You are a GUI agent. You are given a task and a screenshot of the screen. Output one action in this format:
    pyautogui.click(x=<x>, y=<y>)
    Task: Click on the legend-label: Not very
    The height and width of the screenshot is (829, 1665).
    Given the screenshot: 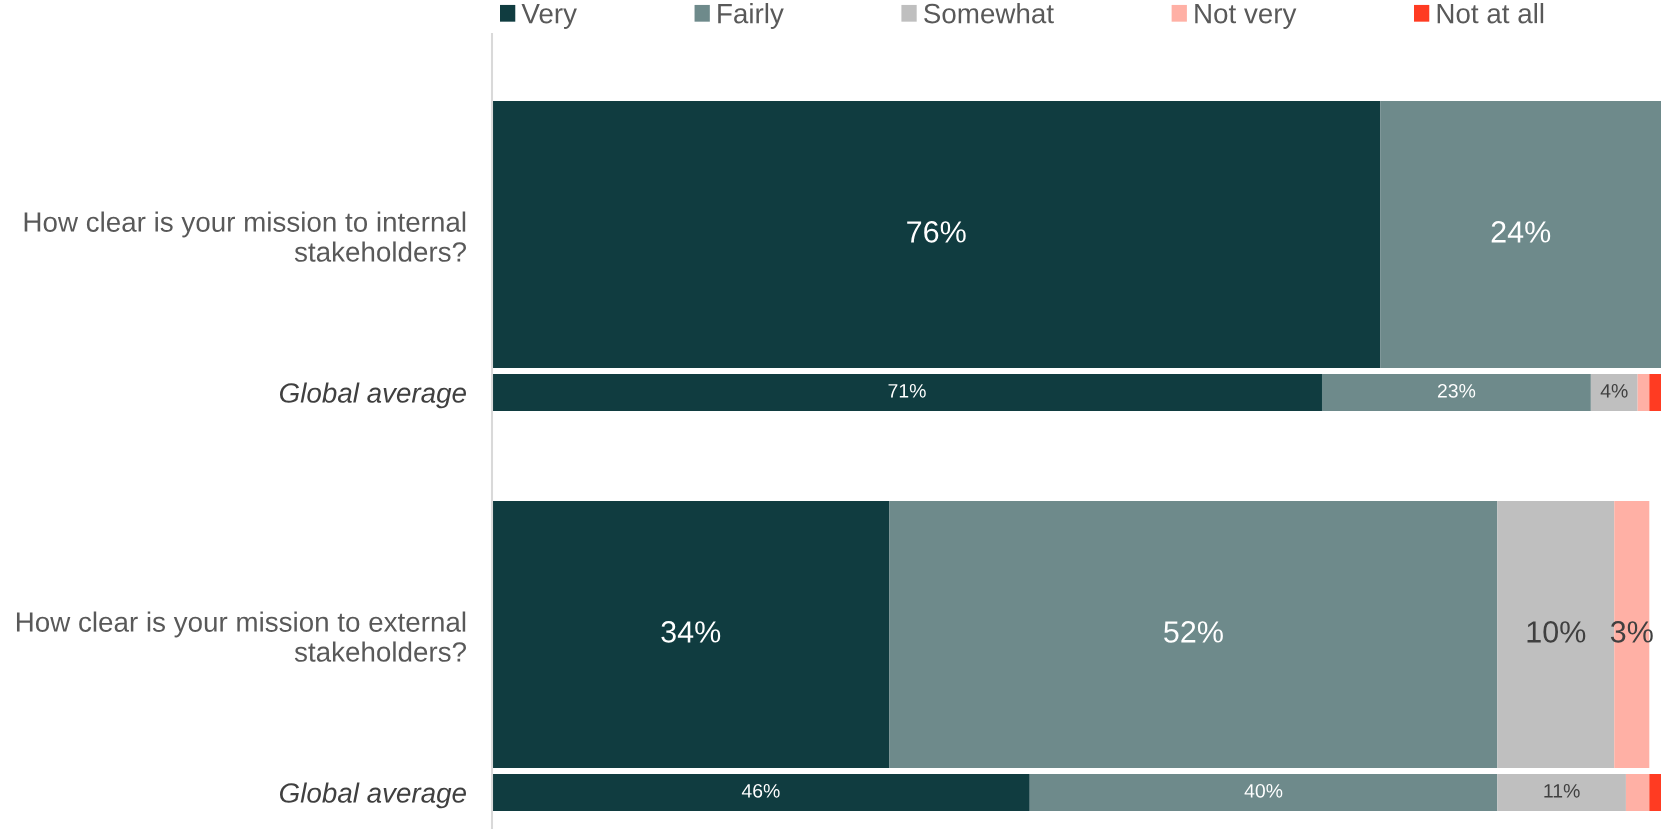 What is the action you would take?
    pyautogui.click(x=1246, y=16)
    